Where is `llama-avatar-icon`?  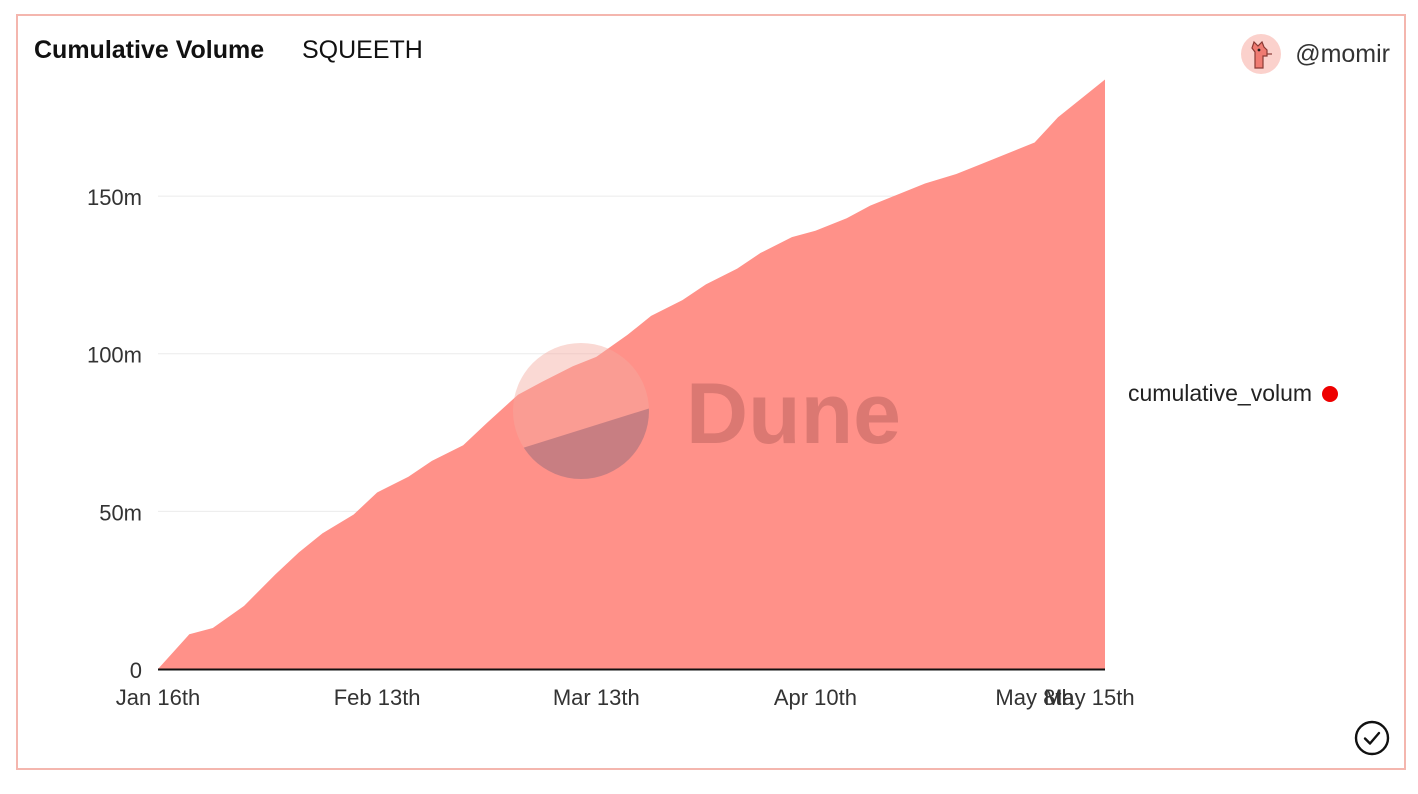
llama-avatar-icon is located at coordinates (1261, 54).